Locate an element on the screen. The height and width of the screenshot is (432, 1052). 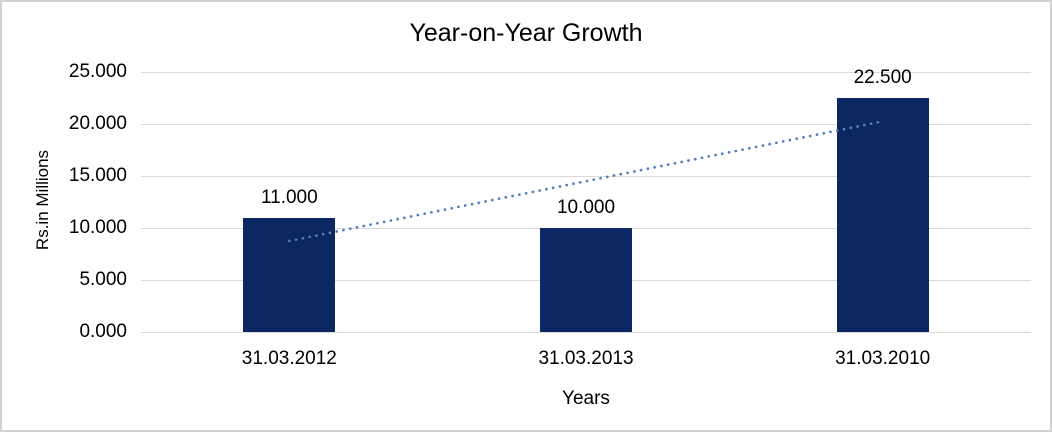
x-axis-line is located at coordinates (586, 332).